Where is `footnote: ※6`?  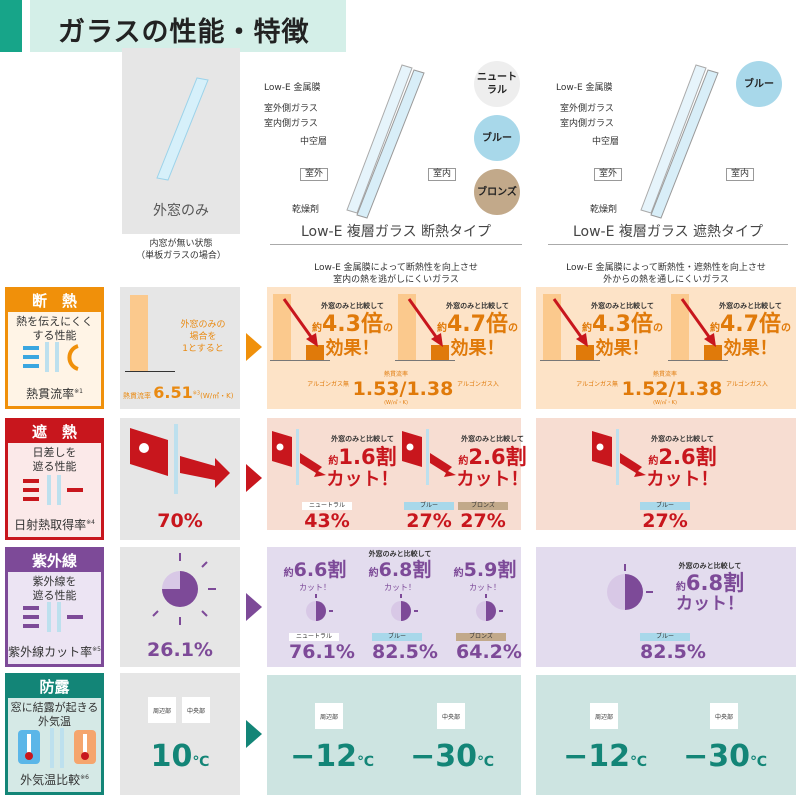
footnote: ※6 is located at coordinates (84, 777).